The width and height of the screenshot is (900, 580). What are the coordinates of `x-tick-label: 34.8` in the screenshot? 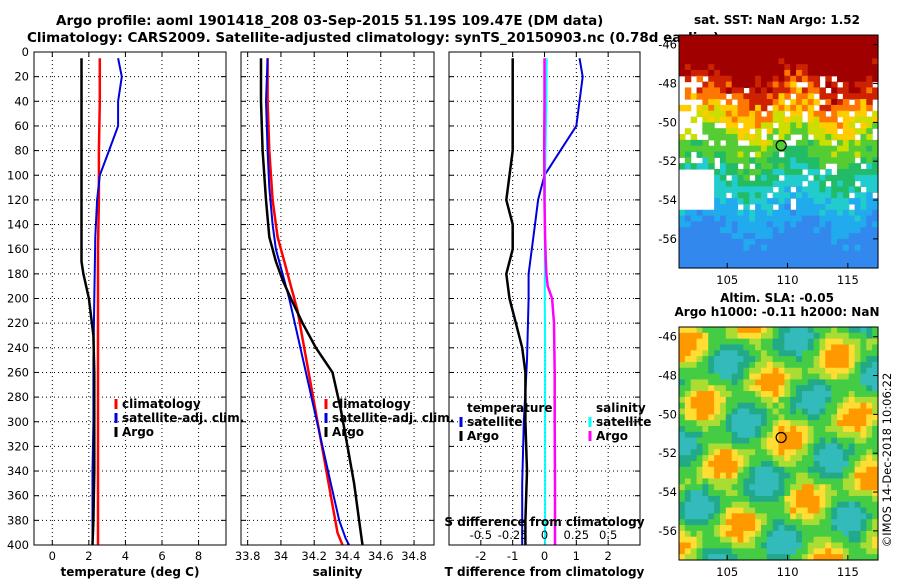 It's located at (414, 556).